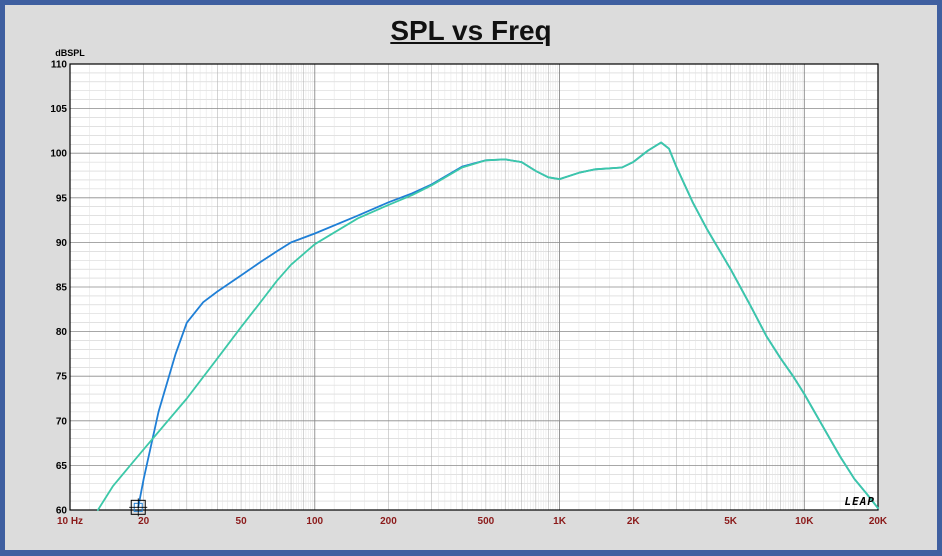 The width and height of the screenshot is (942, 556). What do you see at coordinates (804, 521) in the screenshot?
I see `x-tick-label: 10K` at bounding box center [804, 521].